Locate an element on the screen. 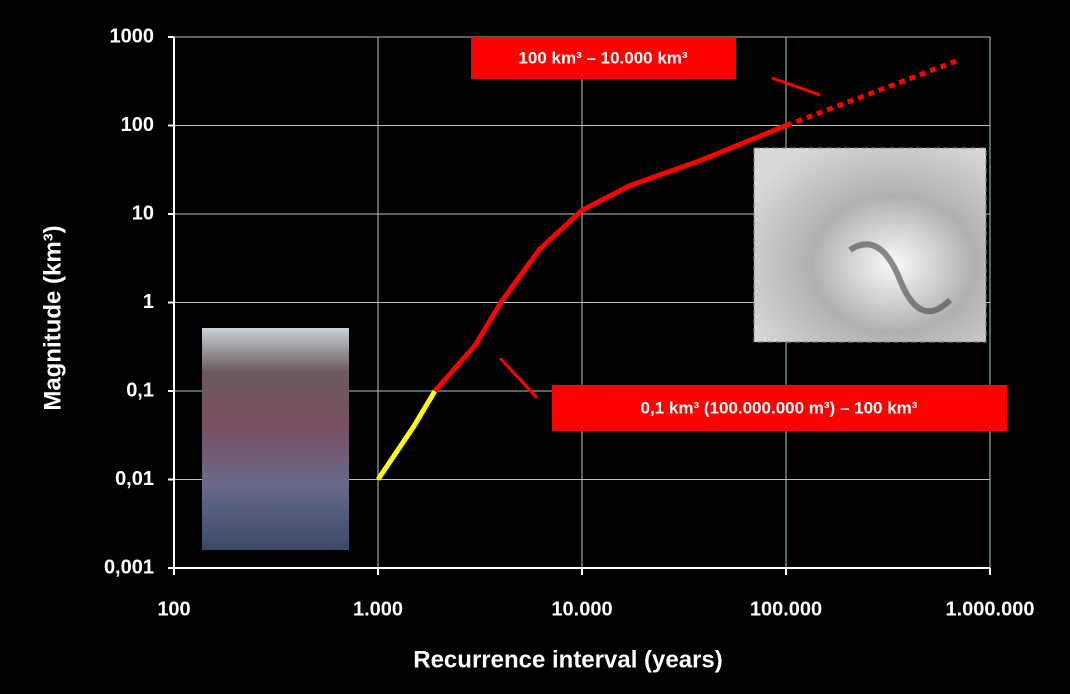  y-tick-label: 0,01 is located at coordinates (134, 479).